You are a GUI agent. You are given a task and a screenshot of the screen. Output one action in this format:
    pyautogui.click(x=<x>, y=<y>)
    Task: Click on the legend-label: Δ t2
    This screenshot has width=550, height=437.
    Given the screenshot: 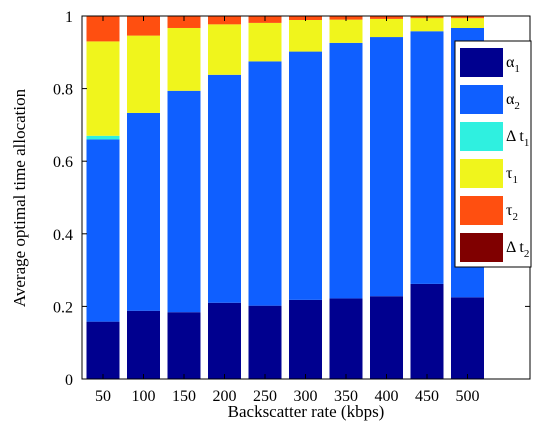 What is the action you would take?
    pyautogui.click(x=517, y=249)
    